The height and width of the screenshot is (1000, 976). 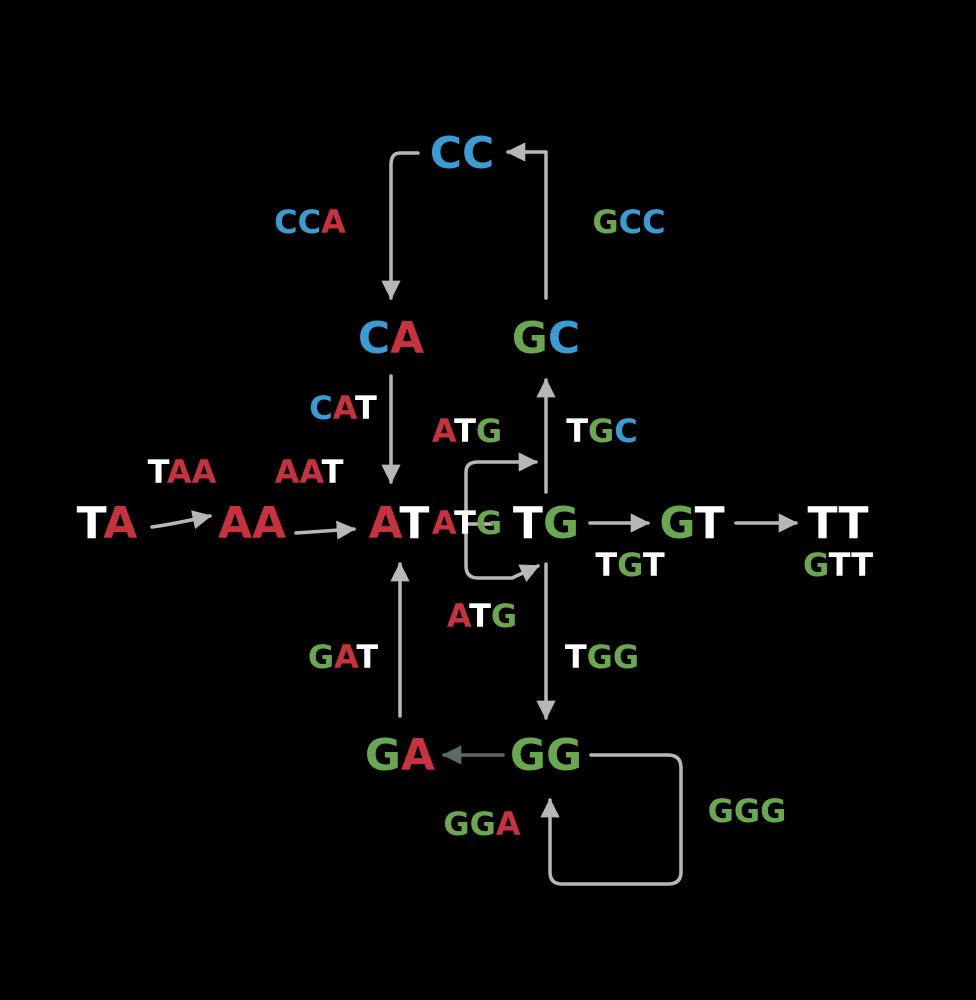 What do you see at coordinates (482, 824) in the screenshot?
I see `edge-label-gga: GGA` at bounding box center [482, 824].